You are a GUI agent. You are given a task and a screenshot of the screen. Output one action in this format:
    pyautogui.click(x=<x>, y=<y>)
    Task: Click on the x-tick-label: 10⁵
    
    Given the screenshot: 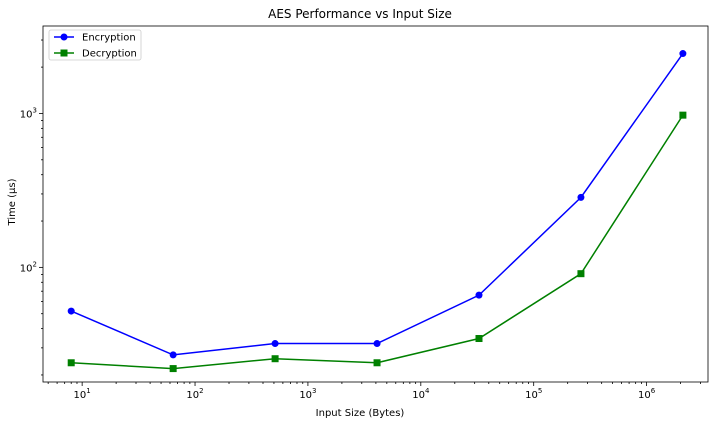 What is the action you would take?
    pyautogui.click(x=533, y=394)
    